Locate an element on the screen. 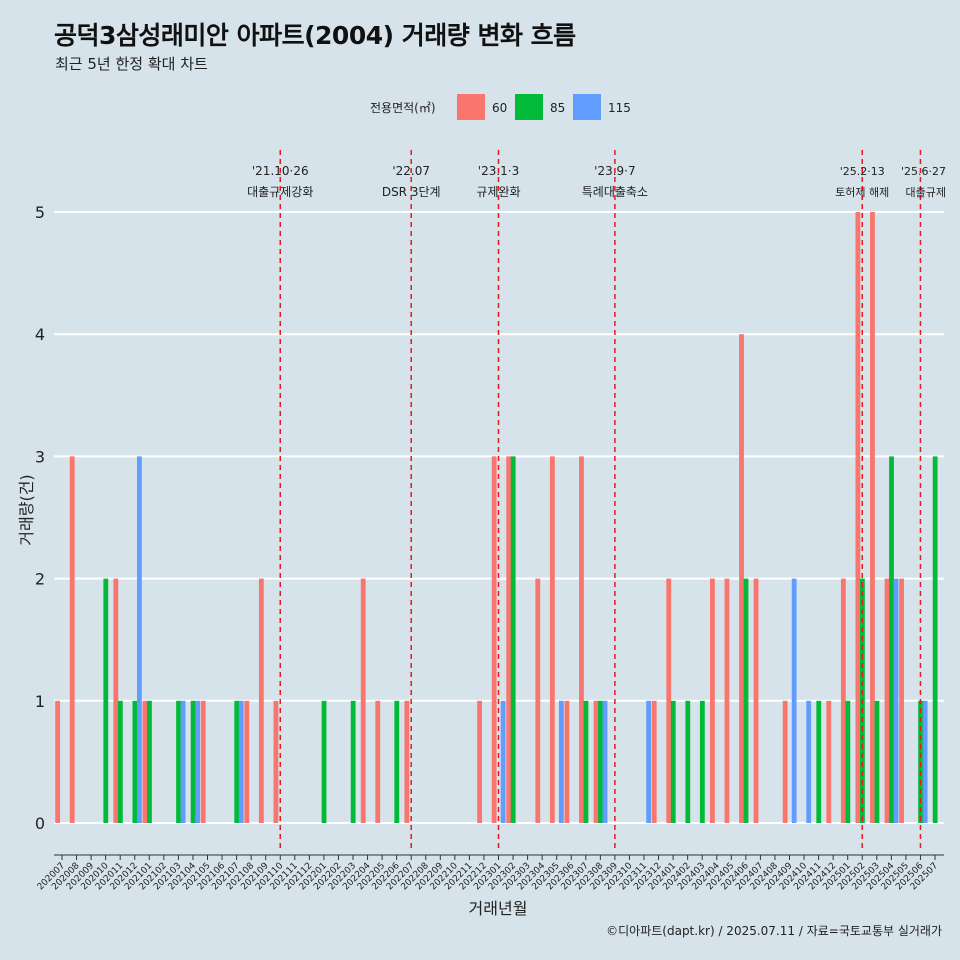 Image resolution: width=960 pixels, height=960 pixels. event-date: '22.07 is located at coordinates (411, 171).